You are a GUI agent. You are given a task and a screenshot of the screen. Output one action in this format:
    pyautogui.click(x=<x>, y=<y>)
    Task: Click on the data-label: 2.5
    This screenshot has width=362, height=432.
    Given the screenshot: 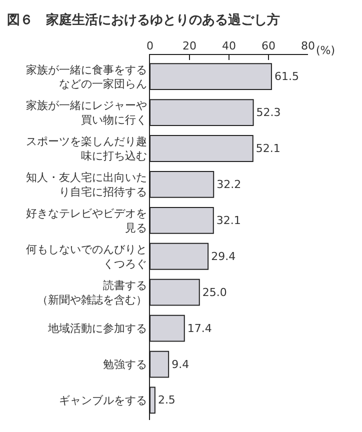 What is the action you would take?
    pyautogui.click(x=167, y=400)
    